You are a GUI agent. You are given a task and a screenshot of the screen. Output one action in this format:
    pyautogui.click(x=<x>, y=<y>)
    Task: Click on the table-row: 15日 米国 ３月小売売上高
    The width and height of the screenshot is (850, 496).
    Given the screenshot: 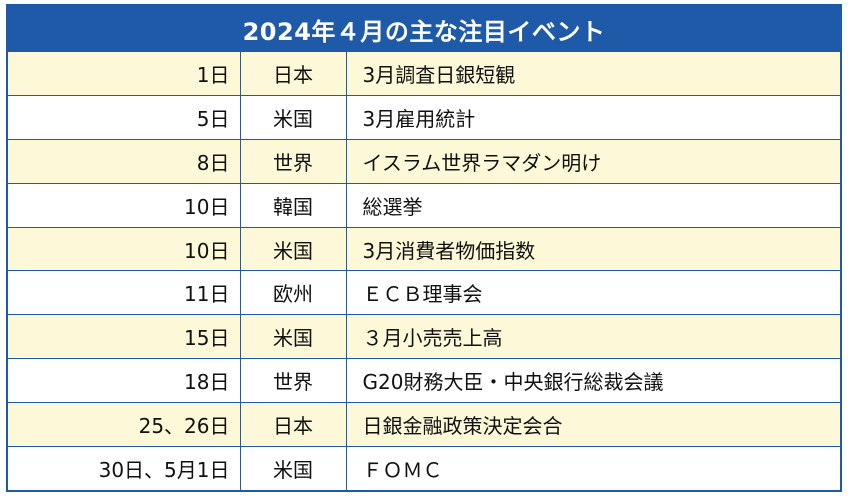 What is the action you would take?
    pyautogui.click(x=424, y=336)
    